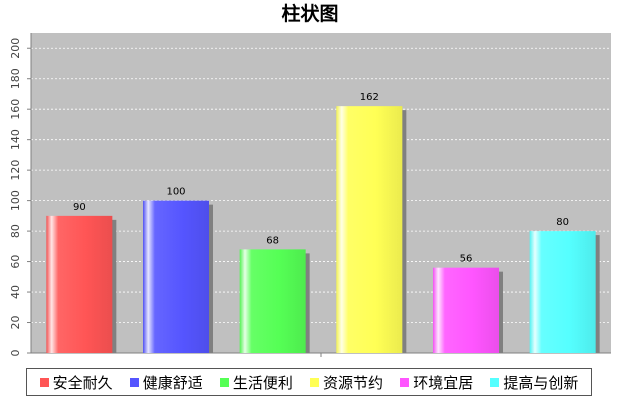 The height and width of the screenshot is (400, 620). I want to click on y-tick-label: 120, so click(15, 170).